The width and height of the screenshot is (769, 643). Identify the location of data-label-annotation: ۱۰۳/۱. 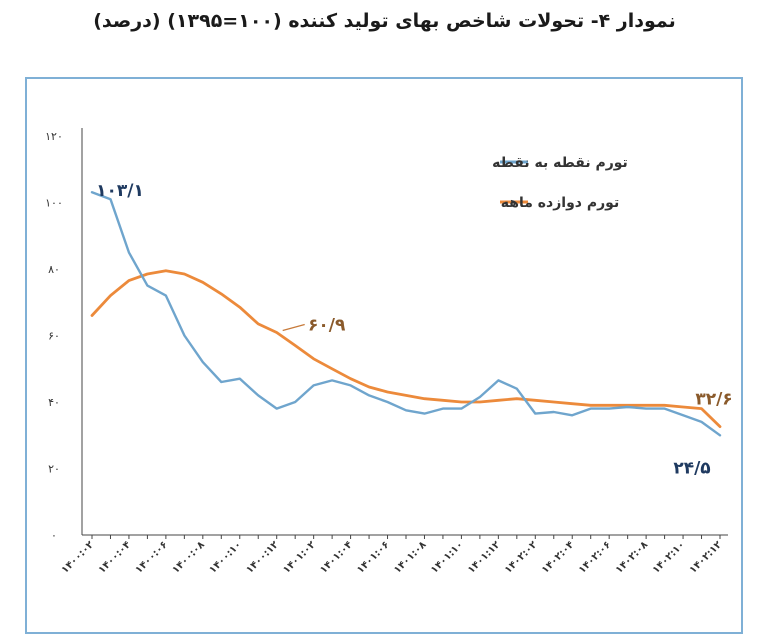
(120, 191).